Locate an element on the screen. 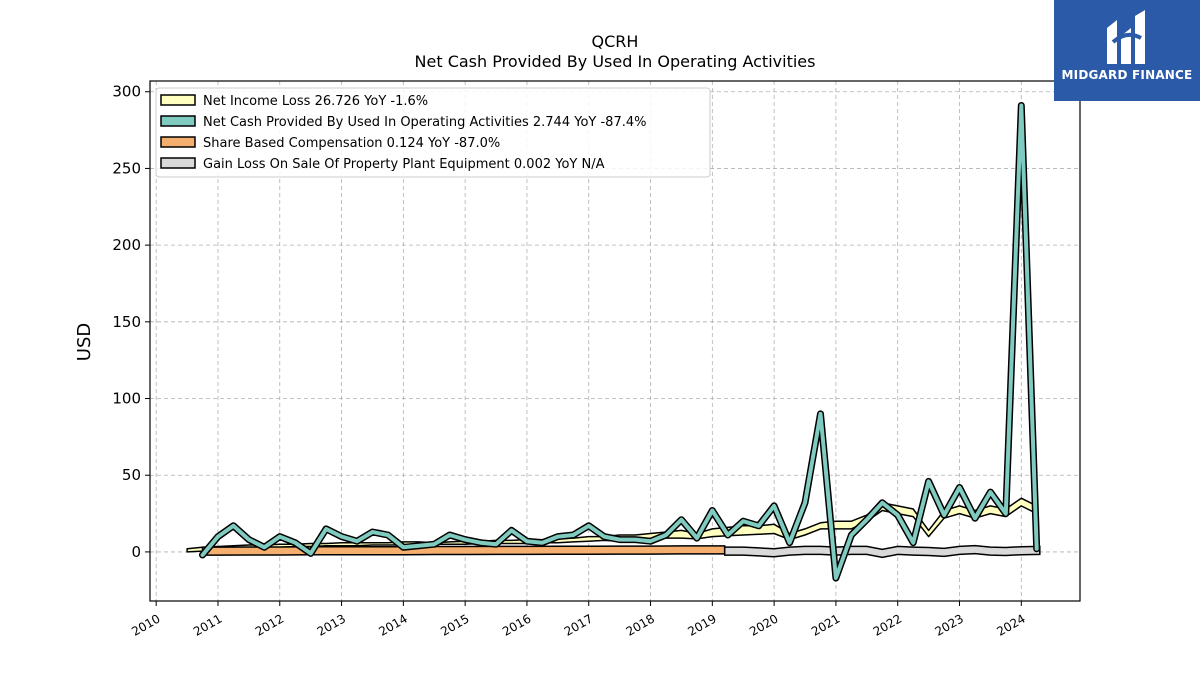 The width and height of the screenshot is (1200, 675). x-tick-label: 2010 is located at coordinates (145, 624).